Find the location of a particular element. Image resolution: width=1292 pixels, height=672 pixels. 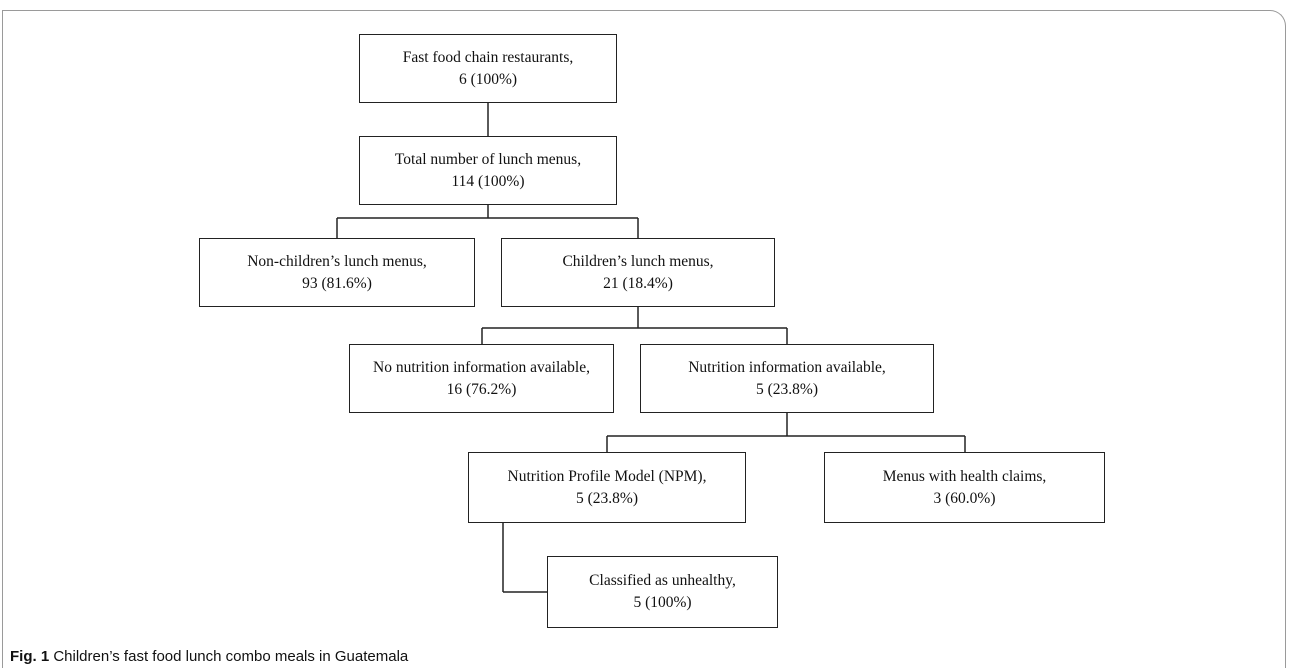

node-non-childrens-lunch-menus: Non-children’s lunch menus, 93 (81.6%) is located at coordinates (337, 272).